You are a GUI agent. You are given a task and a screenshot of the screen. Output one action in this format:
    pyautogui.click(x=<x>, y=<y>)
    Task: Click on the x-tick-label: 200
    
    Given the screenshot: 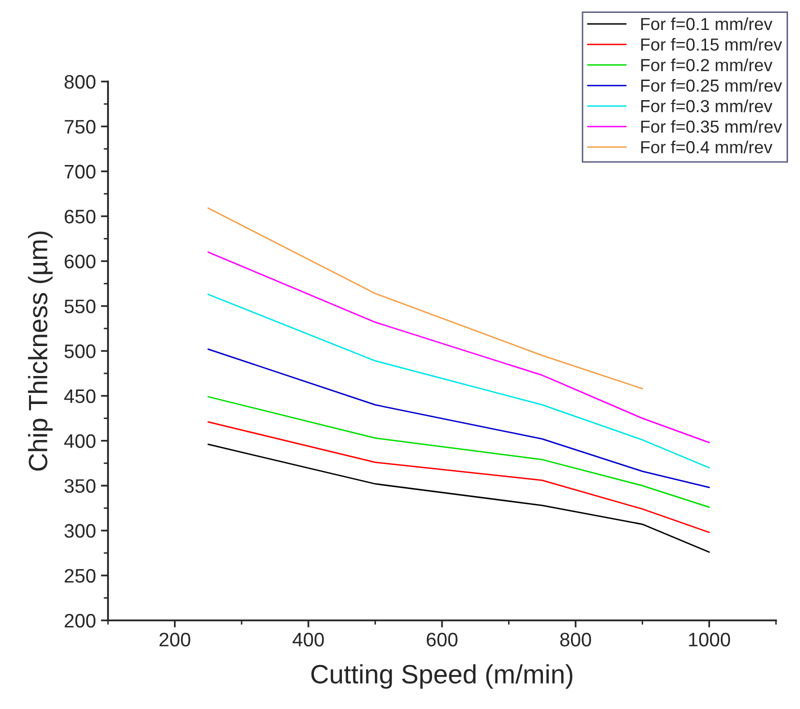 What is the action you would take?
    pyautogui.click(x=175, y=639)
    